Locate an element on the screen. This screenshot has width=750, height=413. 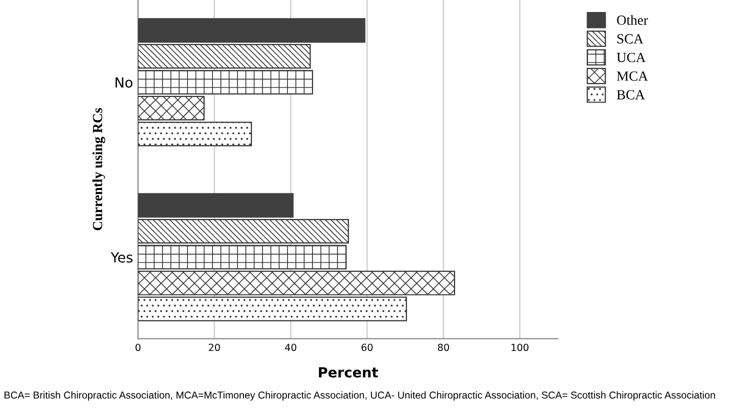
x-axis-title: Percent is located at coordinates (348, 372).